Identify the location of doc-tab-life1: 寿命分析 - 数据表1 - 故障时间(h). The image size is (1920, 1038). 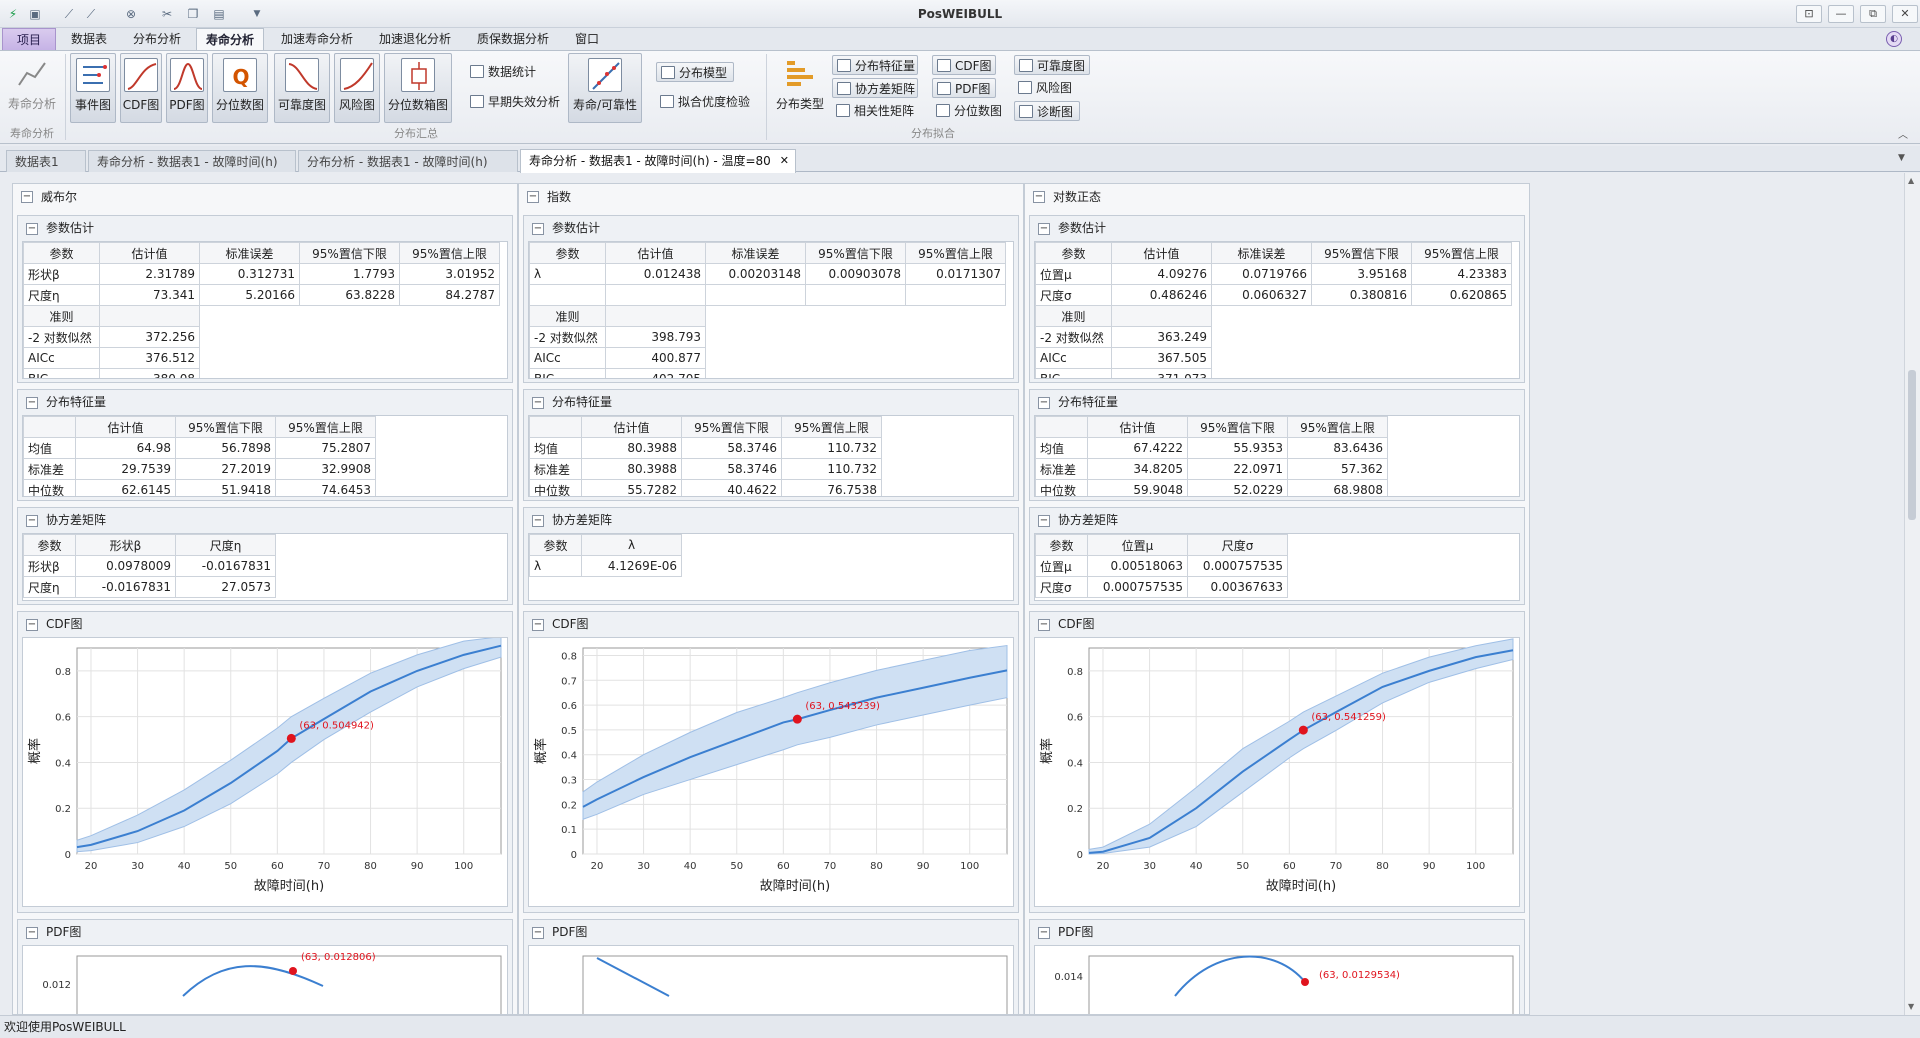
(192, 161).